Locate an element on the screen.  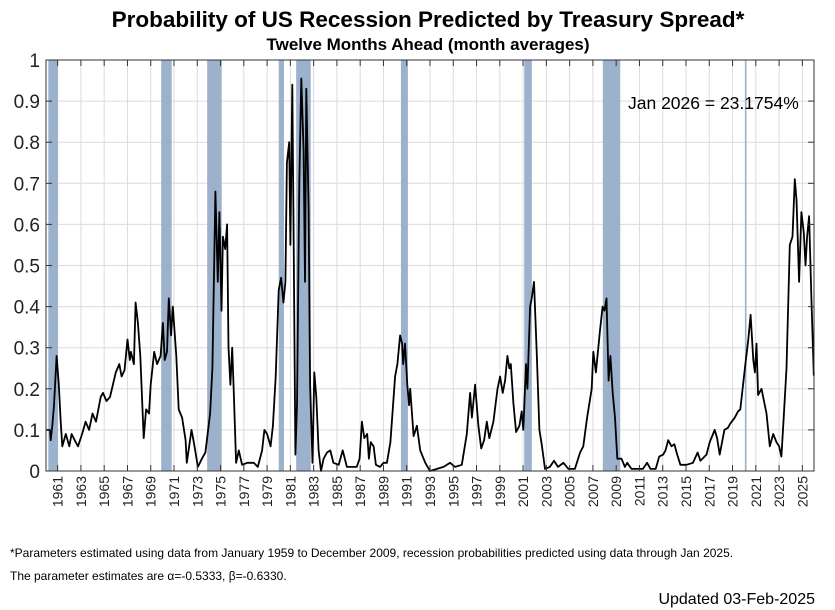
x-tick-label: 1983 is located at coordinates (314, 491).